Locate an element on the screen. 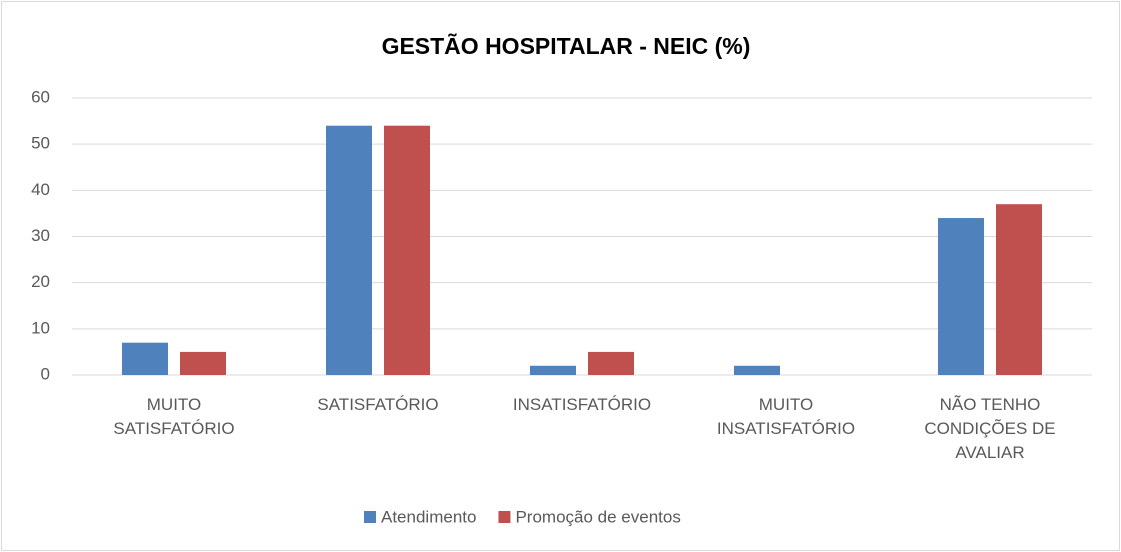 This screenshot has width=1121, height=552. x-tick-label: MUITO INSATISFATÓRIO is located at coordinates (786, 416).